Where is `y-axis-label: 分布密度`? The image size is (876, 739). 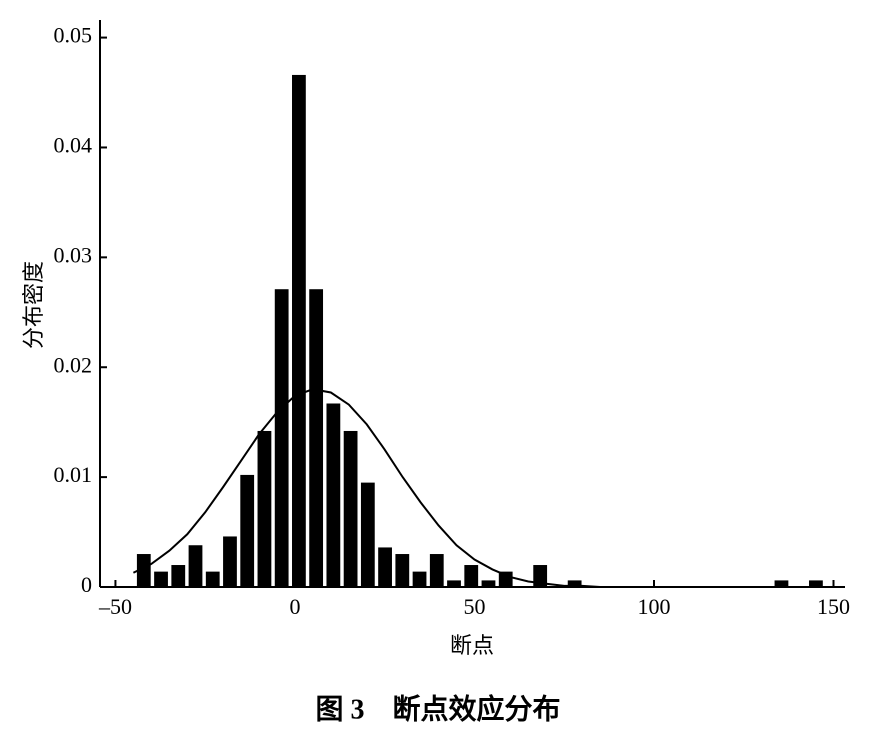 y-axis-label: 分布密度 is located at coordinates (33, 305).